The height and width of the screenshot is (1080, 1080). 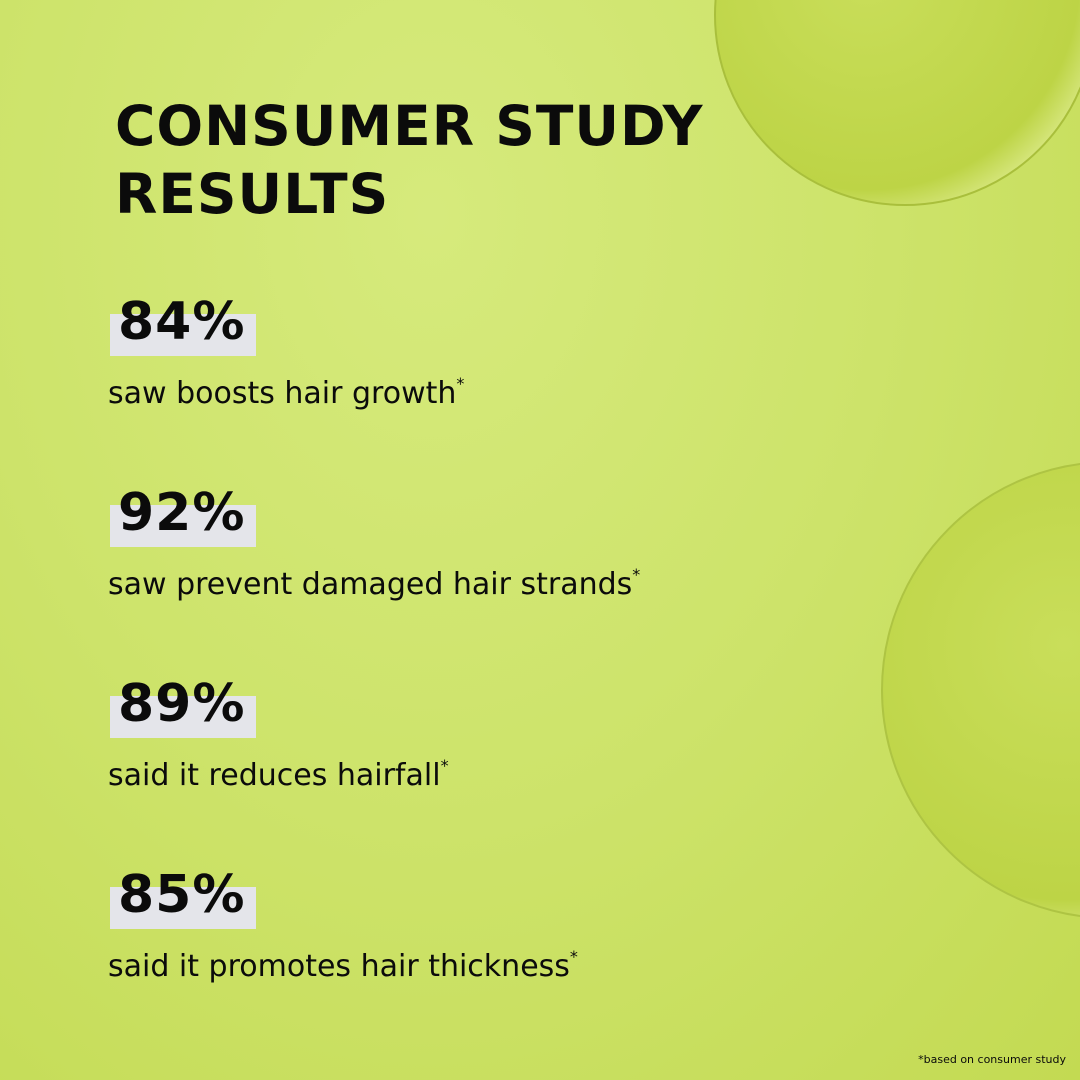 What do you see at coordinates (339, 966) in the screenshot?
I see `description-text: said it promotes hair thickness` at bounding box center [339, 966].